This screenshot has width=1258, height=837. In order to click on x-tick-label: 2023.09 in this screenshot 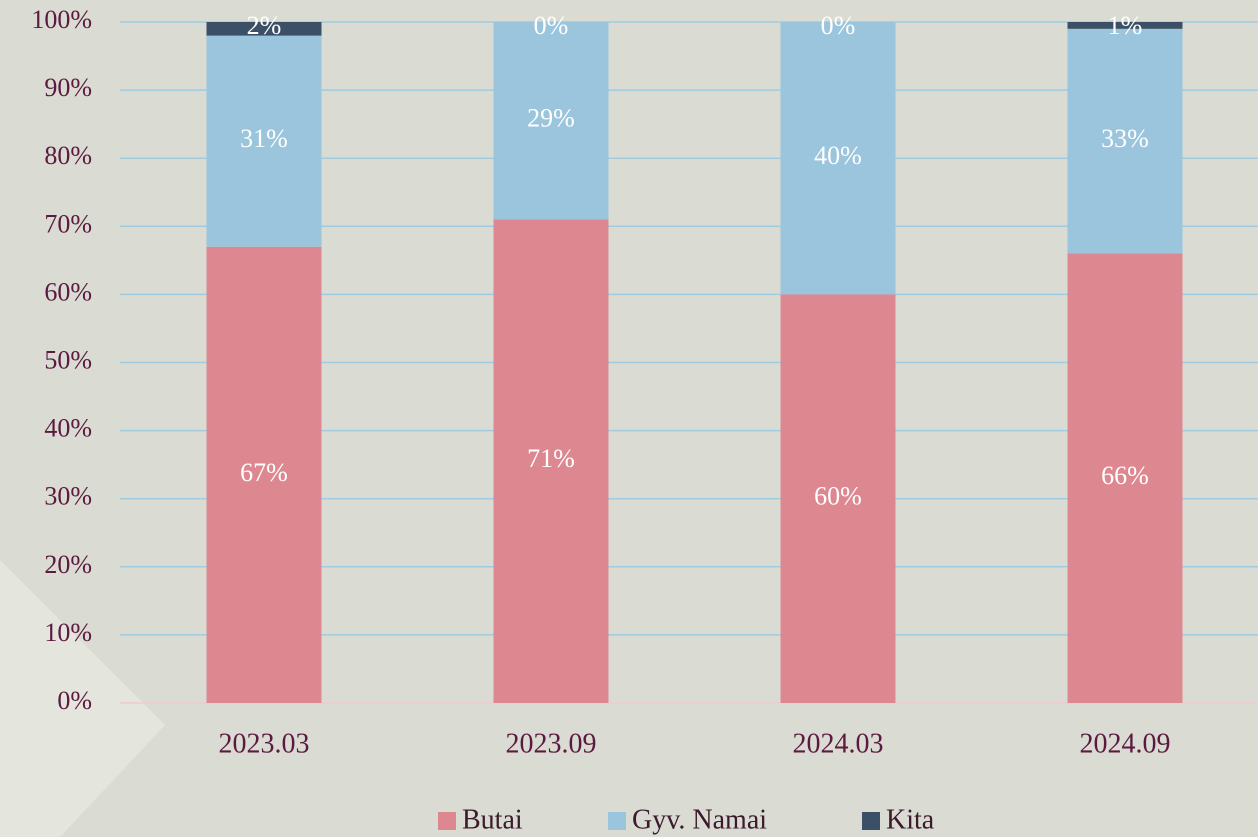, I will do `click(551, 743)`.